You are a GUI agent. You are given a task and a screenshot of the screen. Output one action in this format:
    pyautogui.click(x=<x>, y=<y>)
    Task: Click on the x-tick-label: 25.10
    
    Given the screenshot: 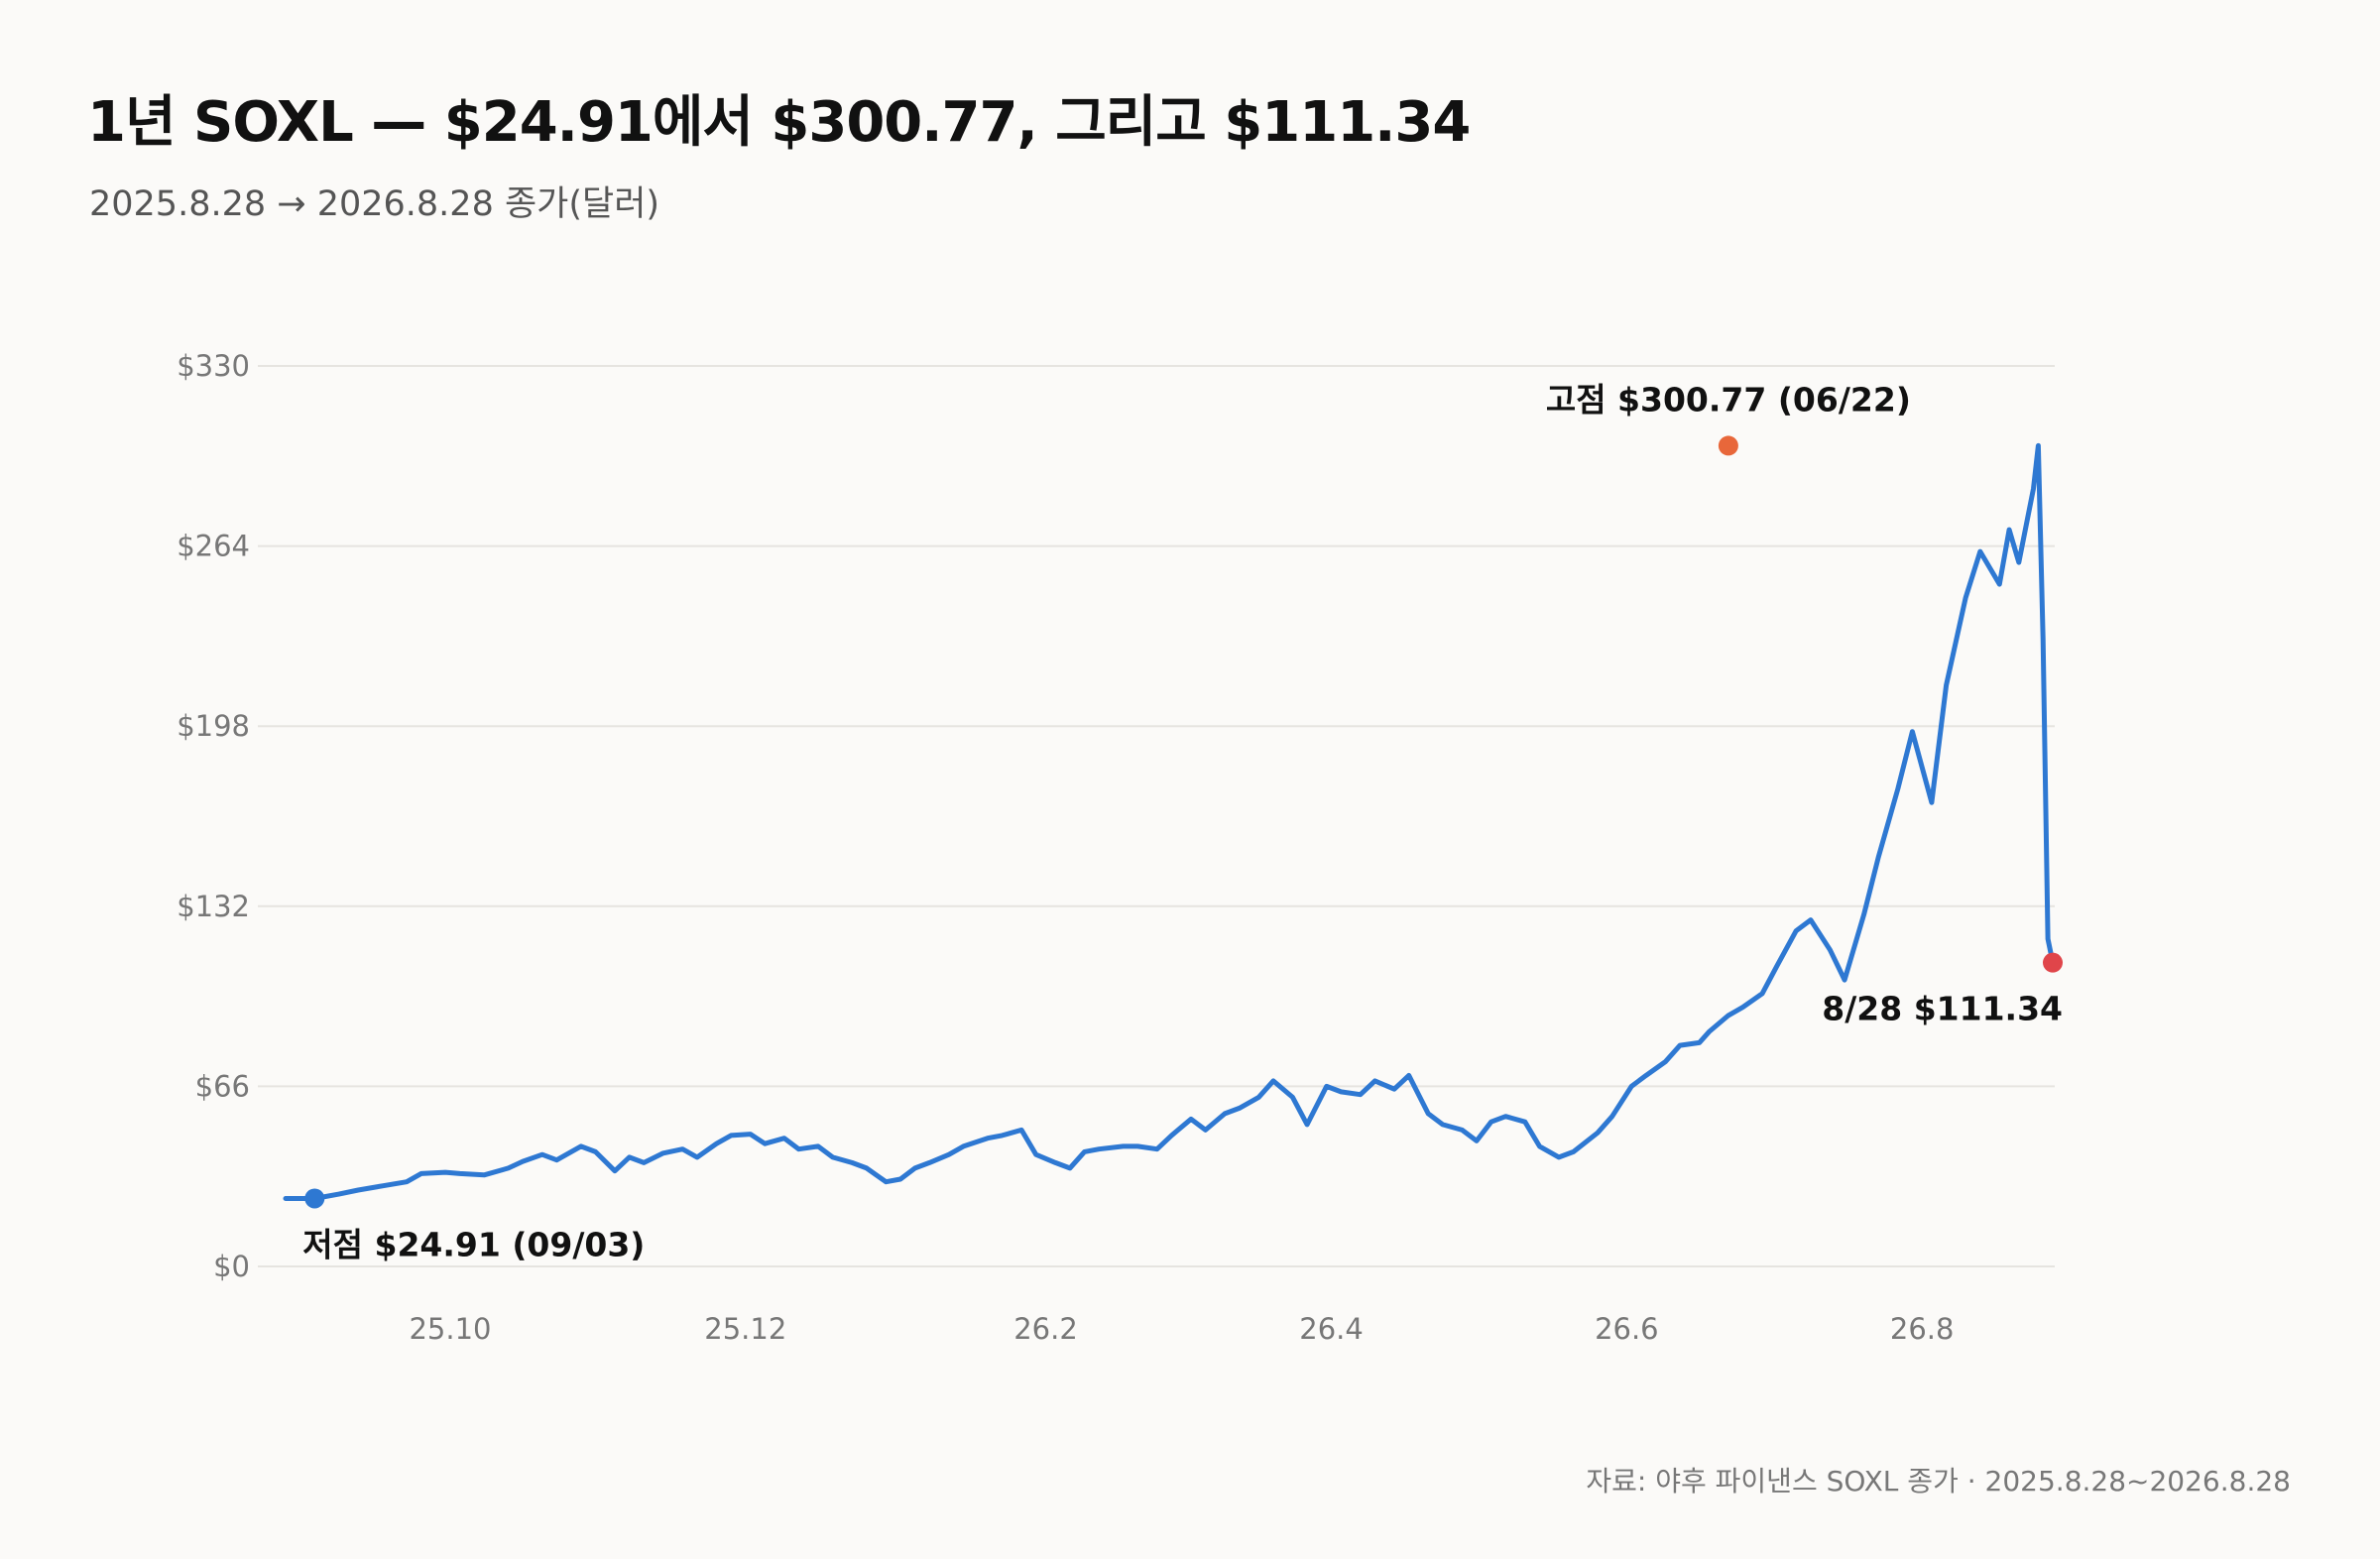 What is the action you would take?
    pyautogui.click(x=450, y=1329)
    